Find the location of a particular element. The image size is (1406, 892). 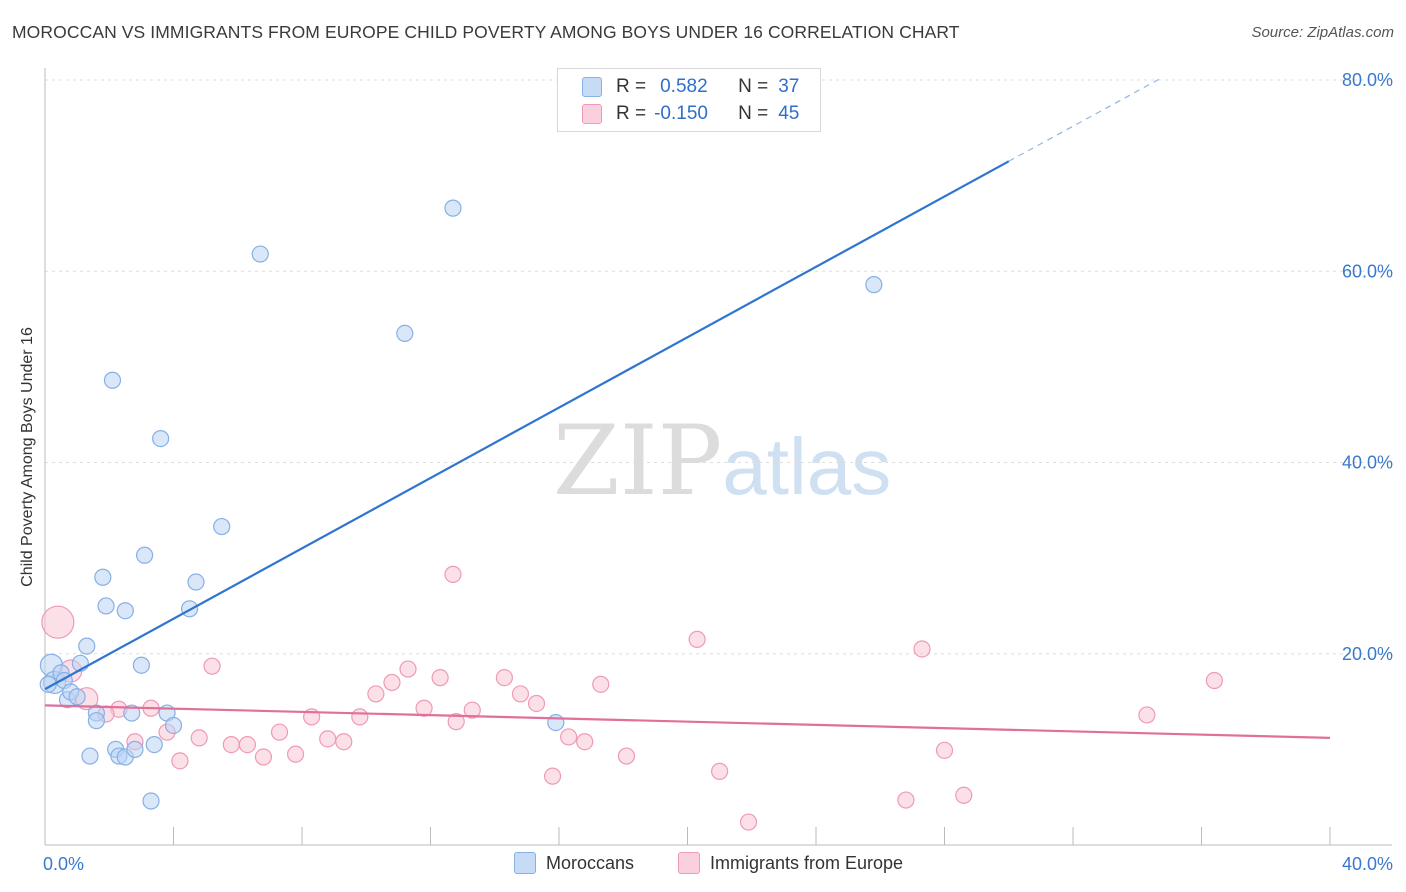

bottom-legend-swatch-pink is located at coordinates (689, 863).